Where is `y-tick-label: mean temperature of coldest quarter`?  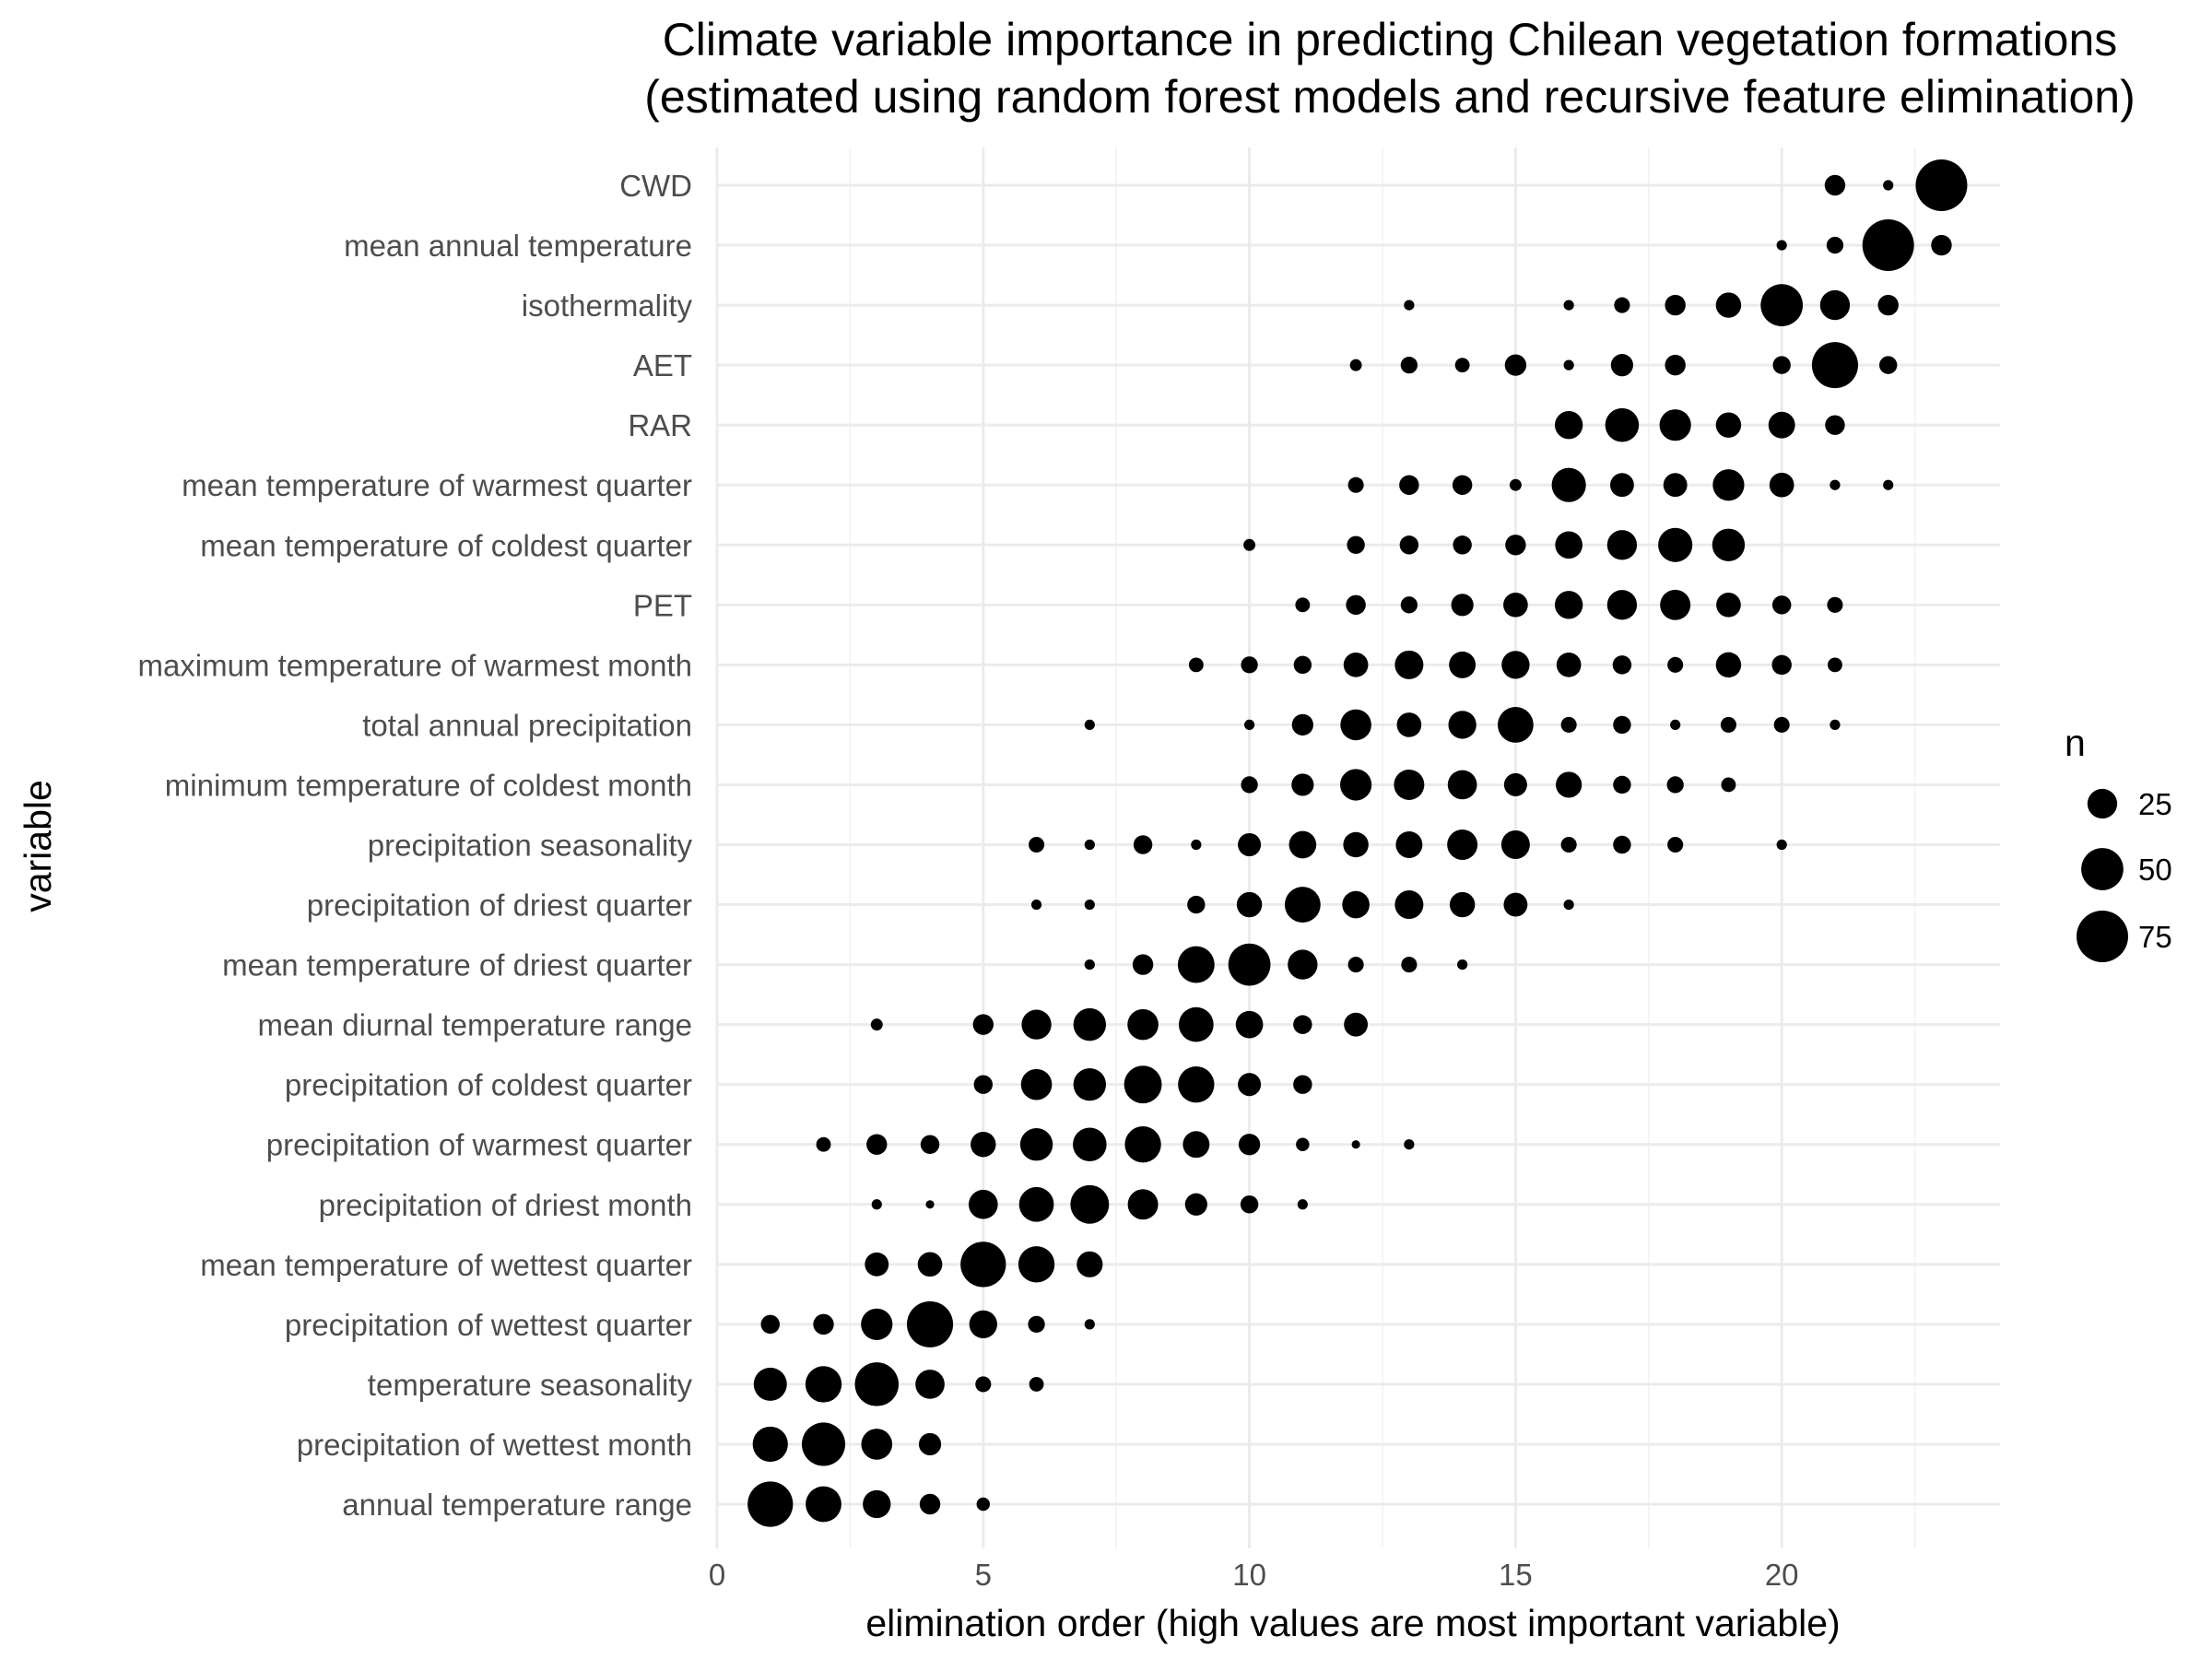
y-tick-label: mean temperature of coldest quarter is located at coordinates (446, 545).